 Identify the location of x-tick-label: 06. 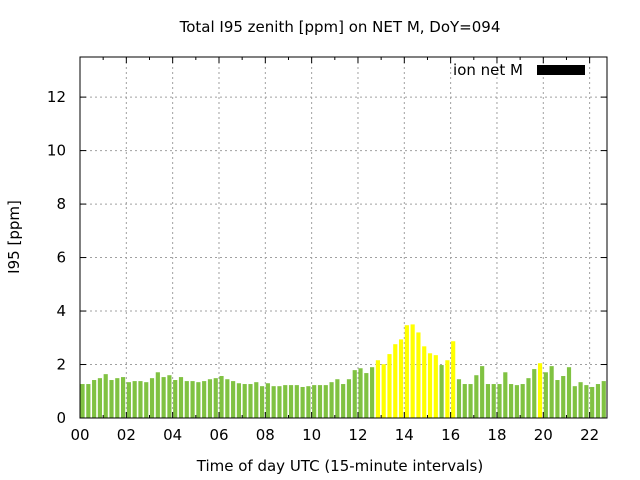
(218, 435).